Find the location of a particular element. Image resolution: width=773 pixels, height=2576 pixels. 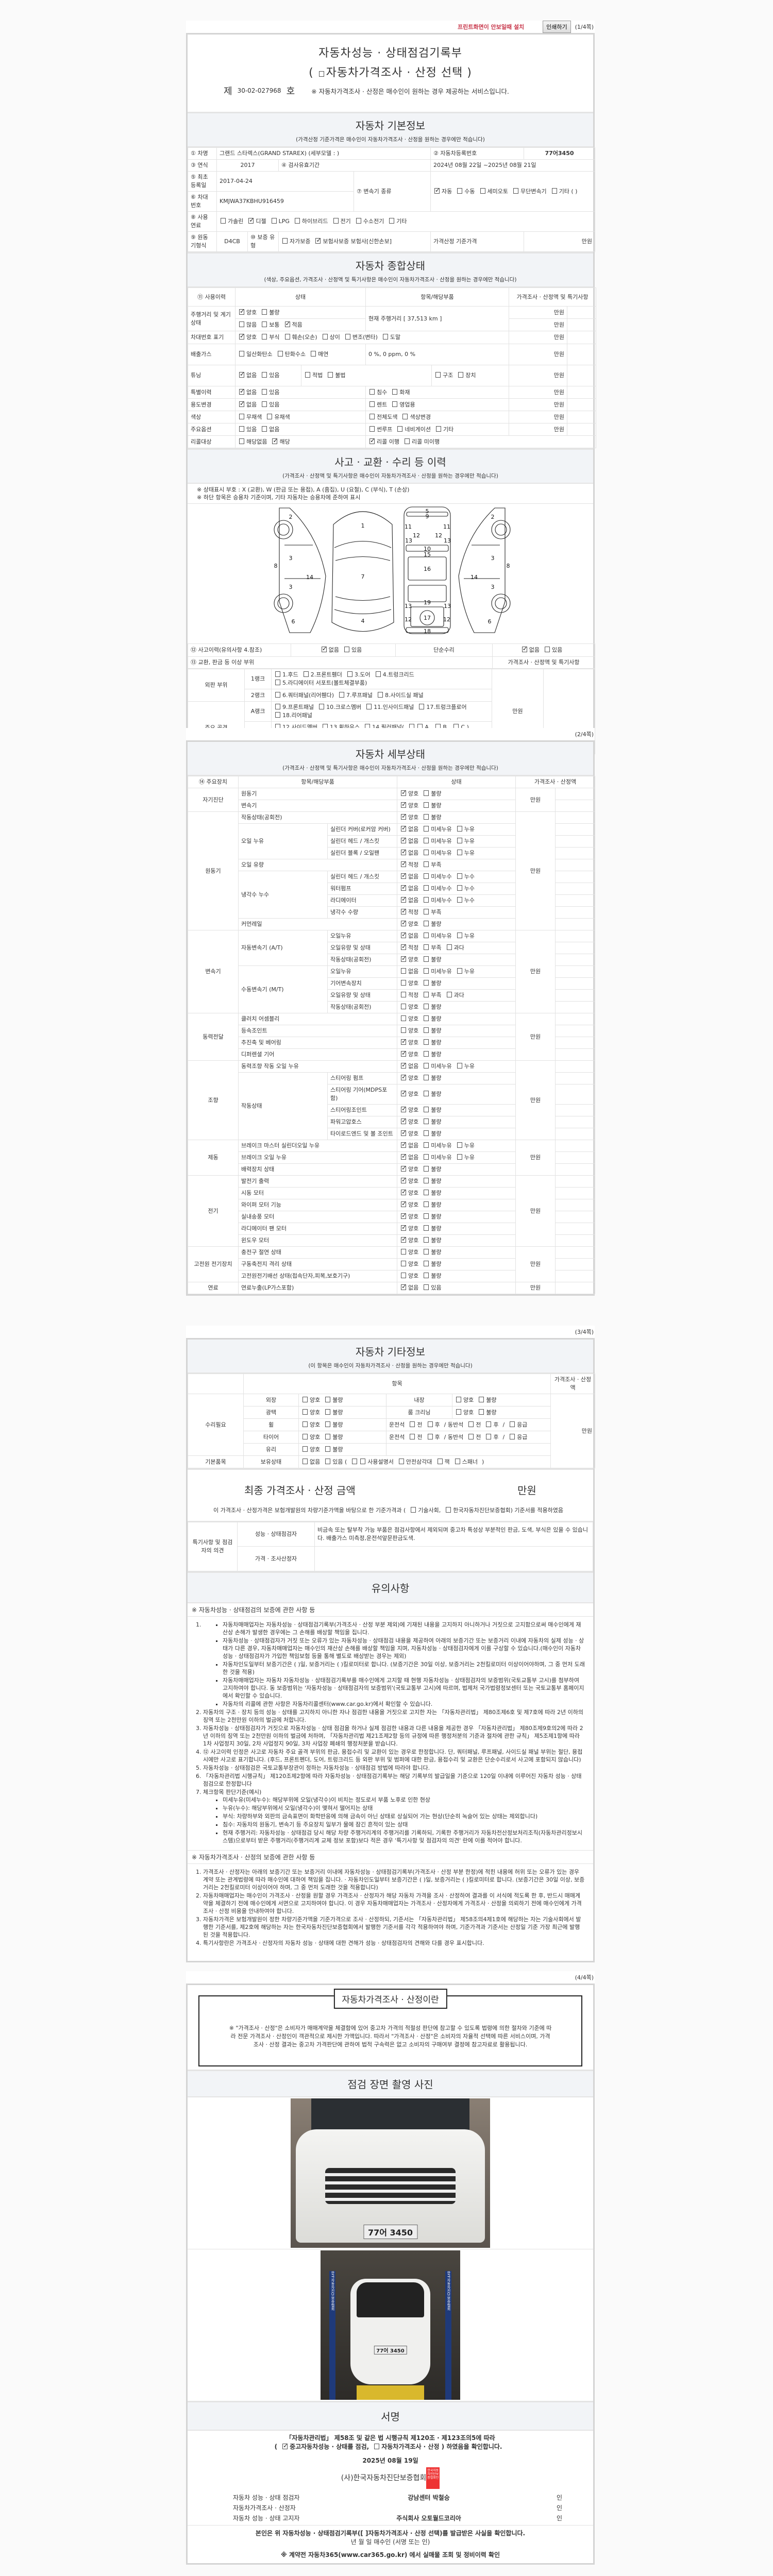

checkbox-option: 5.라디에이터 서포트(볼트체결부품) is located at coordinates (320, 683).